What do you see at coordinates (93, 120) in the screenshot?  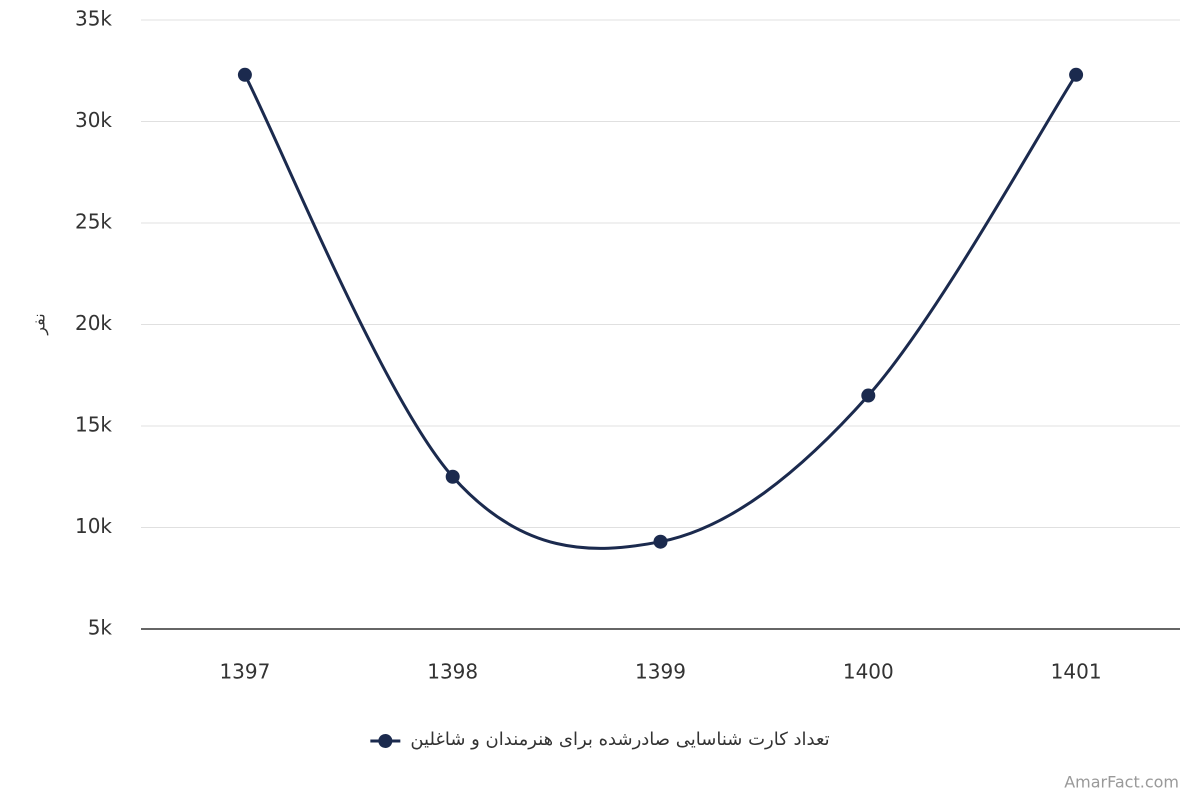 I see `y-tick-label: 30k` at bounding box center [93, 120].